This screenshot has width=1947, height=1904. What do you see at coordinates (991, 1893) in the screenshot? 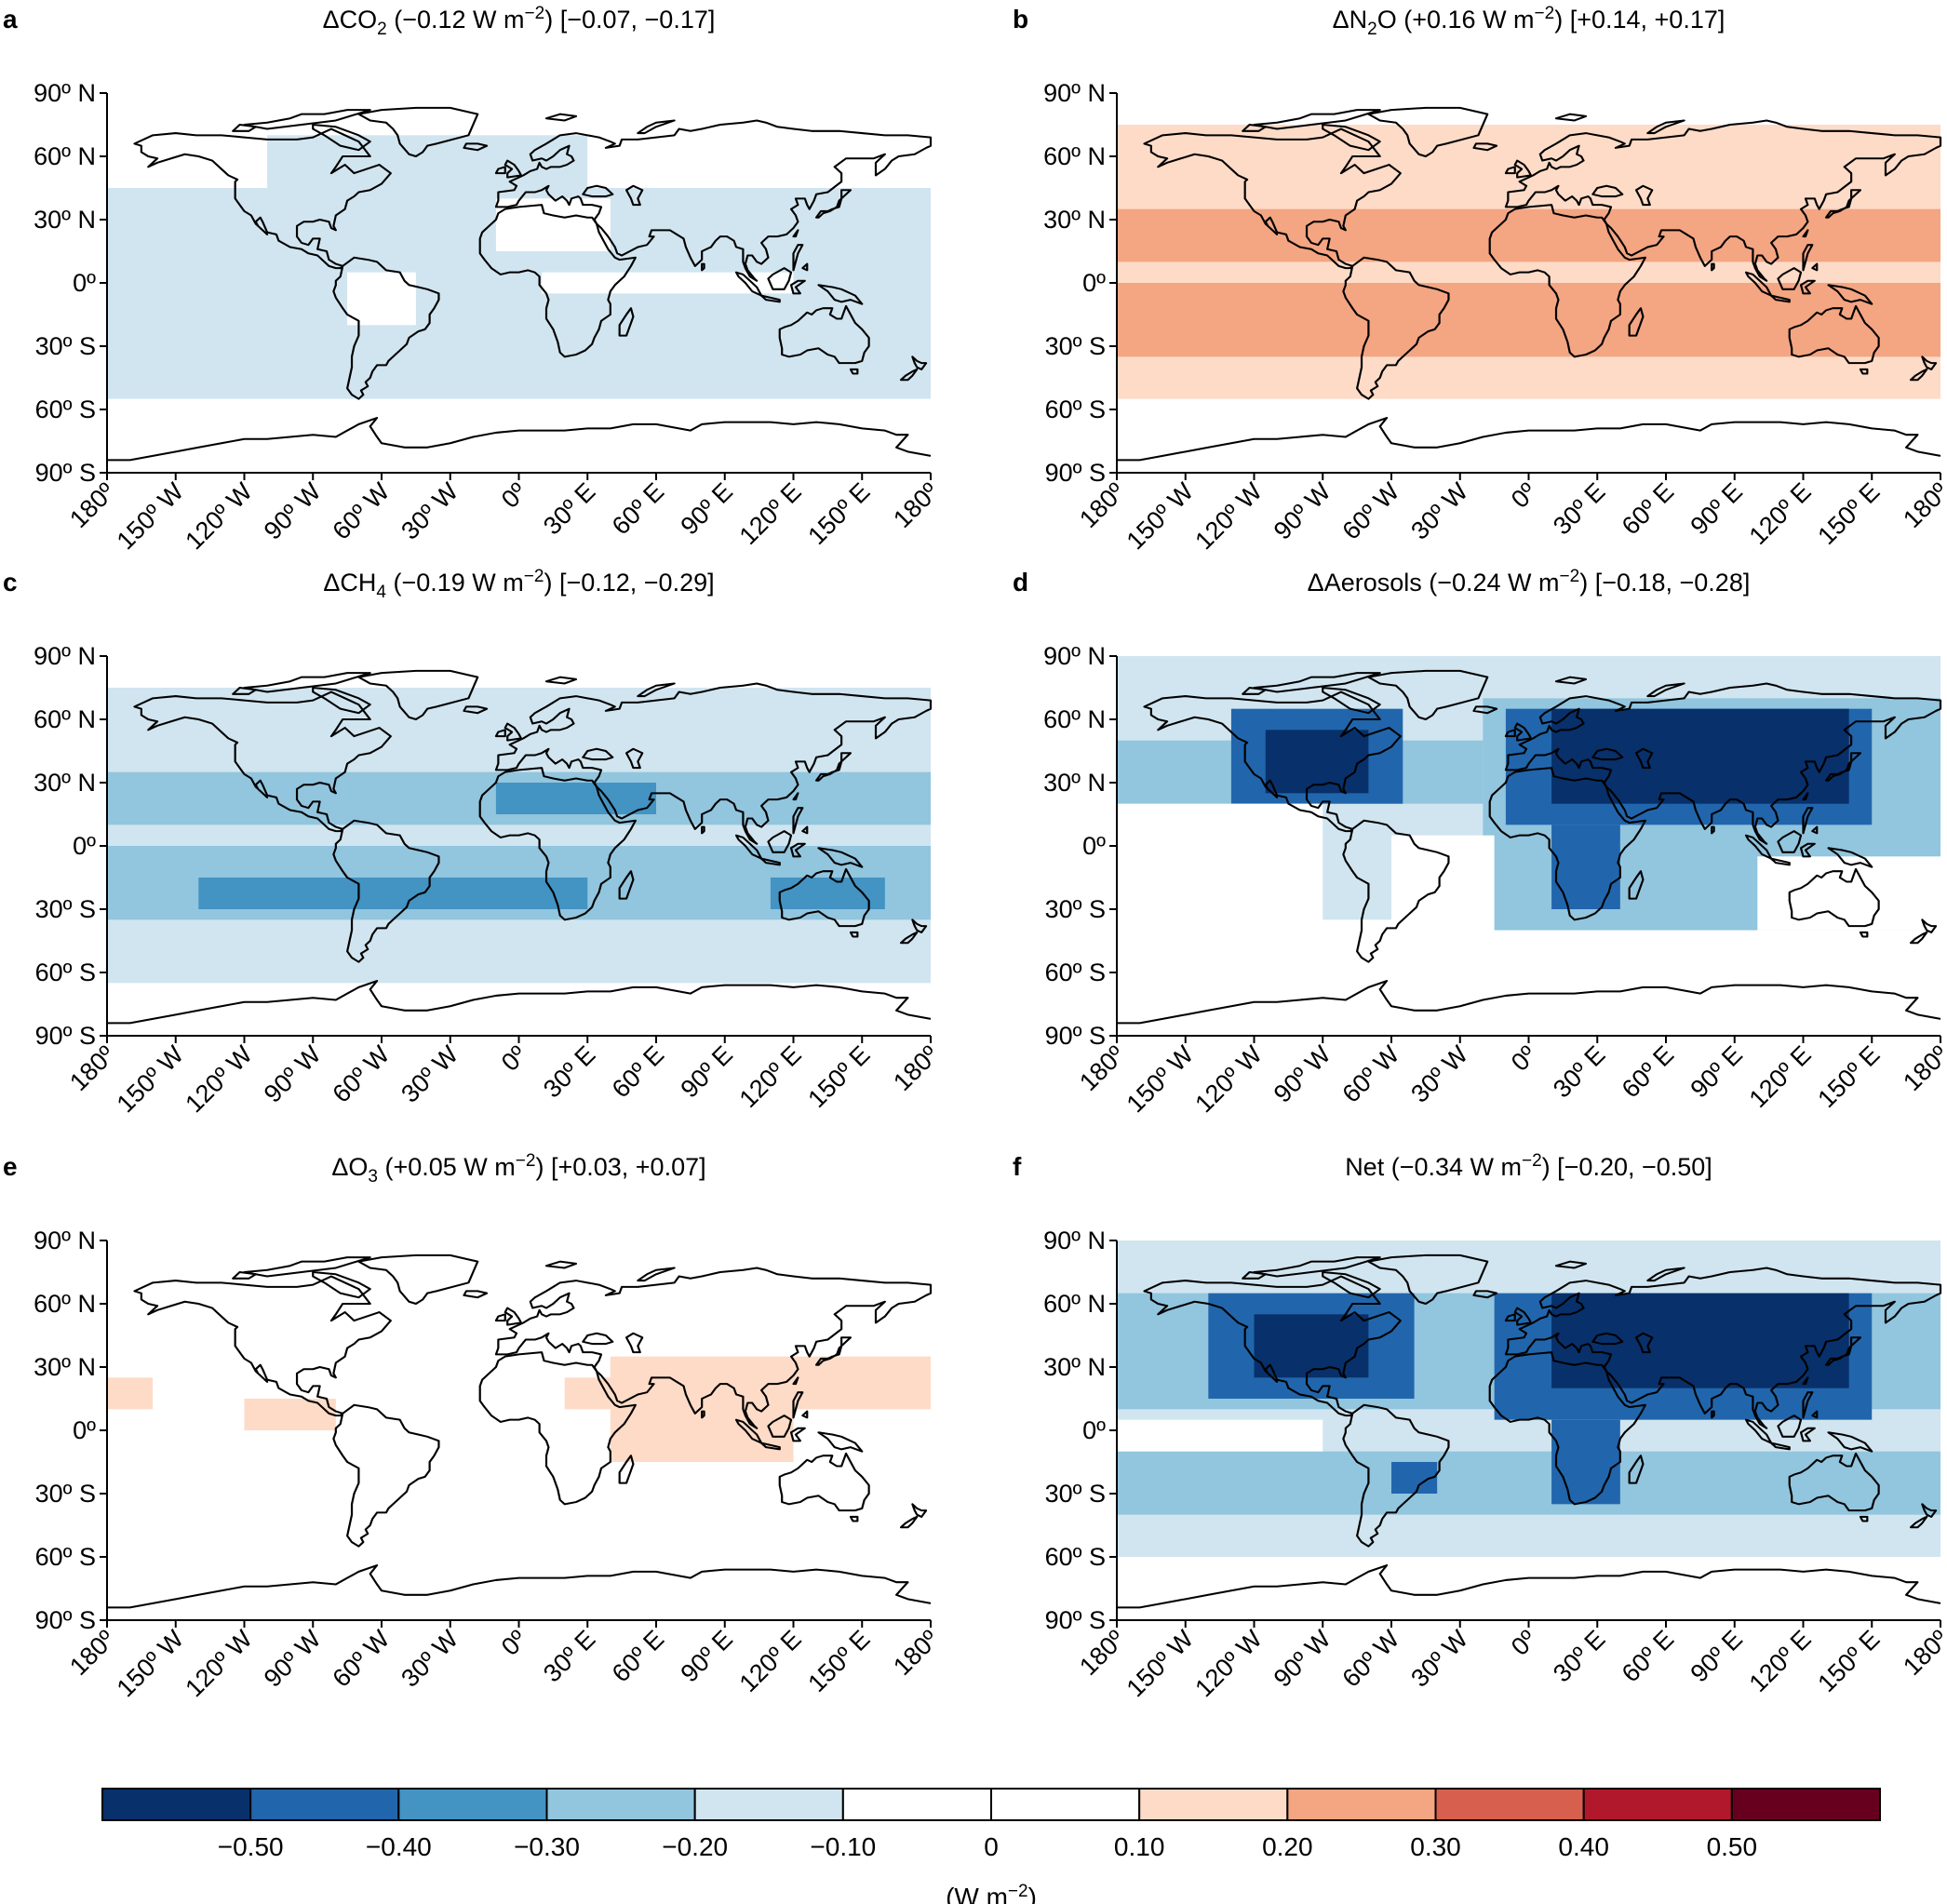
I see `colorbar-unit-label: (W m−2)` at bounding box center [991, 1893].